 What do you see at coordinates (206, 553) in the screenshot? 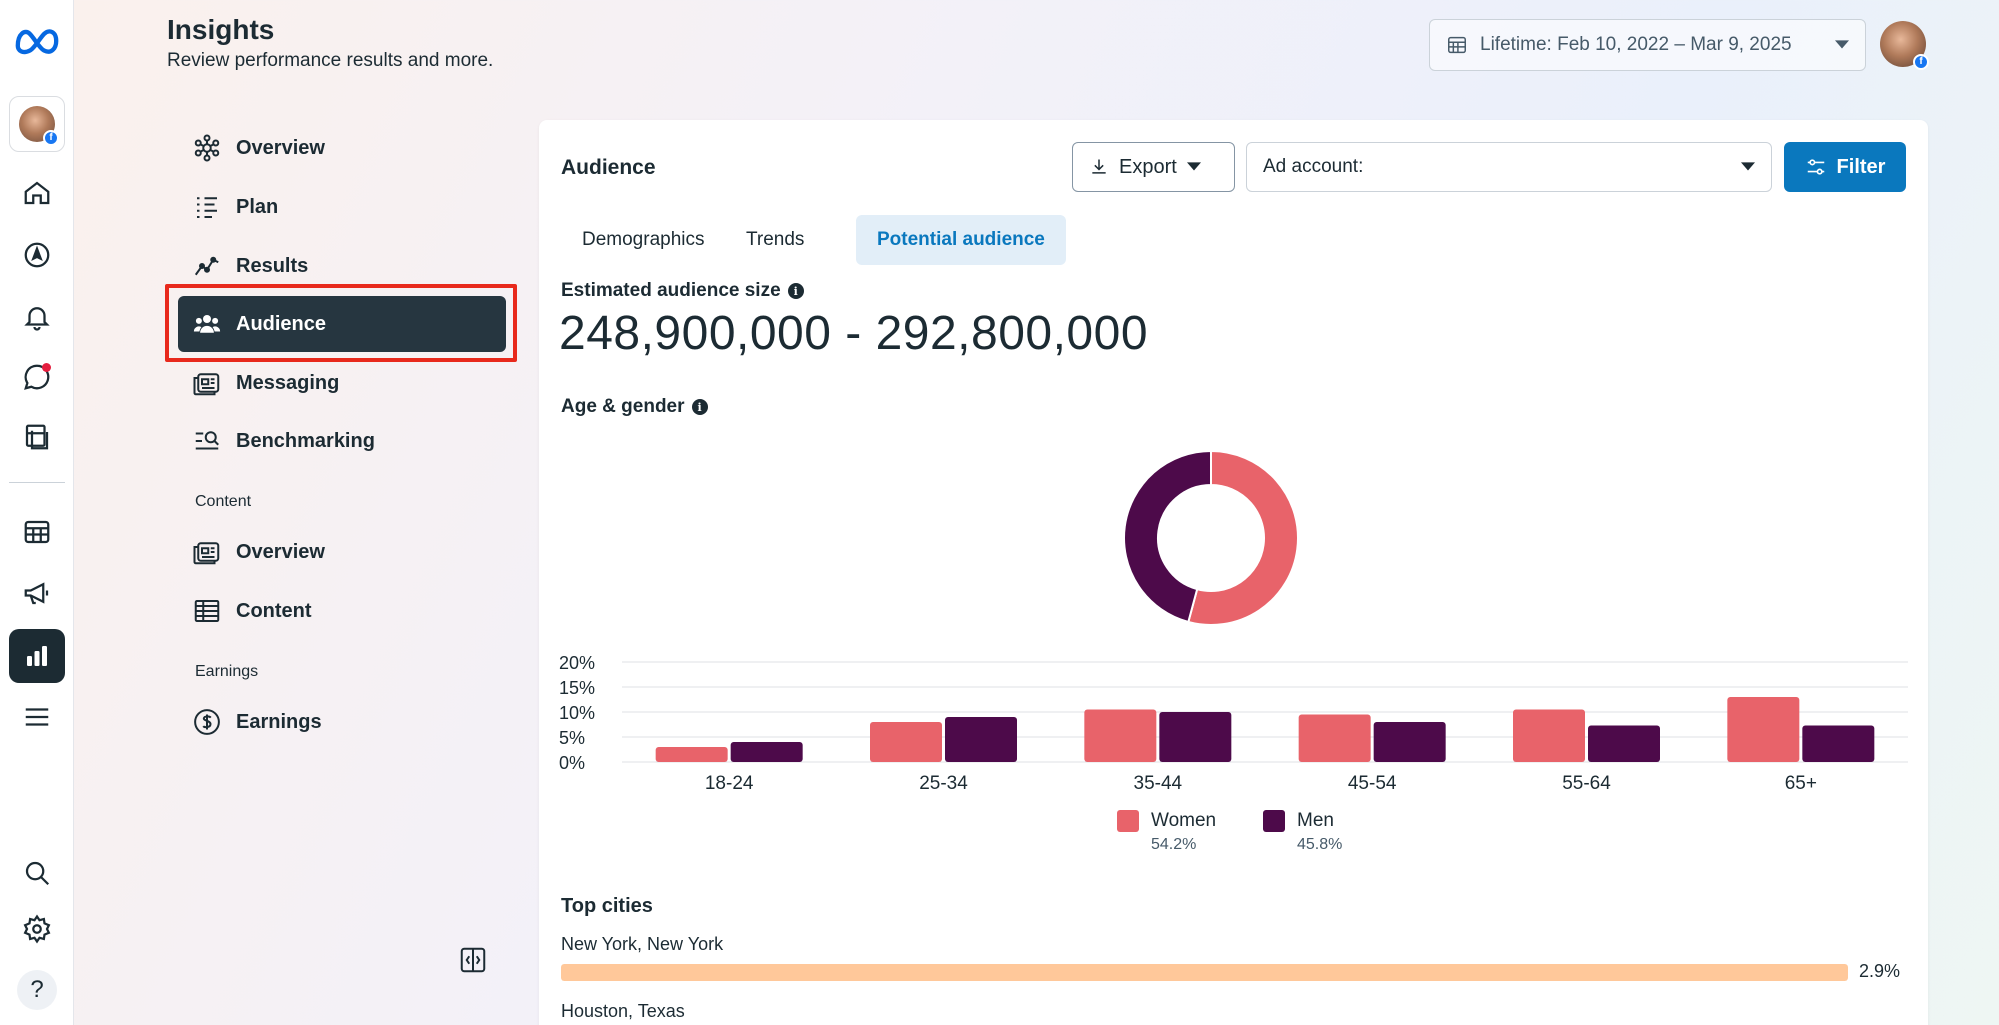
I see `content-overview-icon` at bounding box center [206, 553].